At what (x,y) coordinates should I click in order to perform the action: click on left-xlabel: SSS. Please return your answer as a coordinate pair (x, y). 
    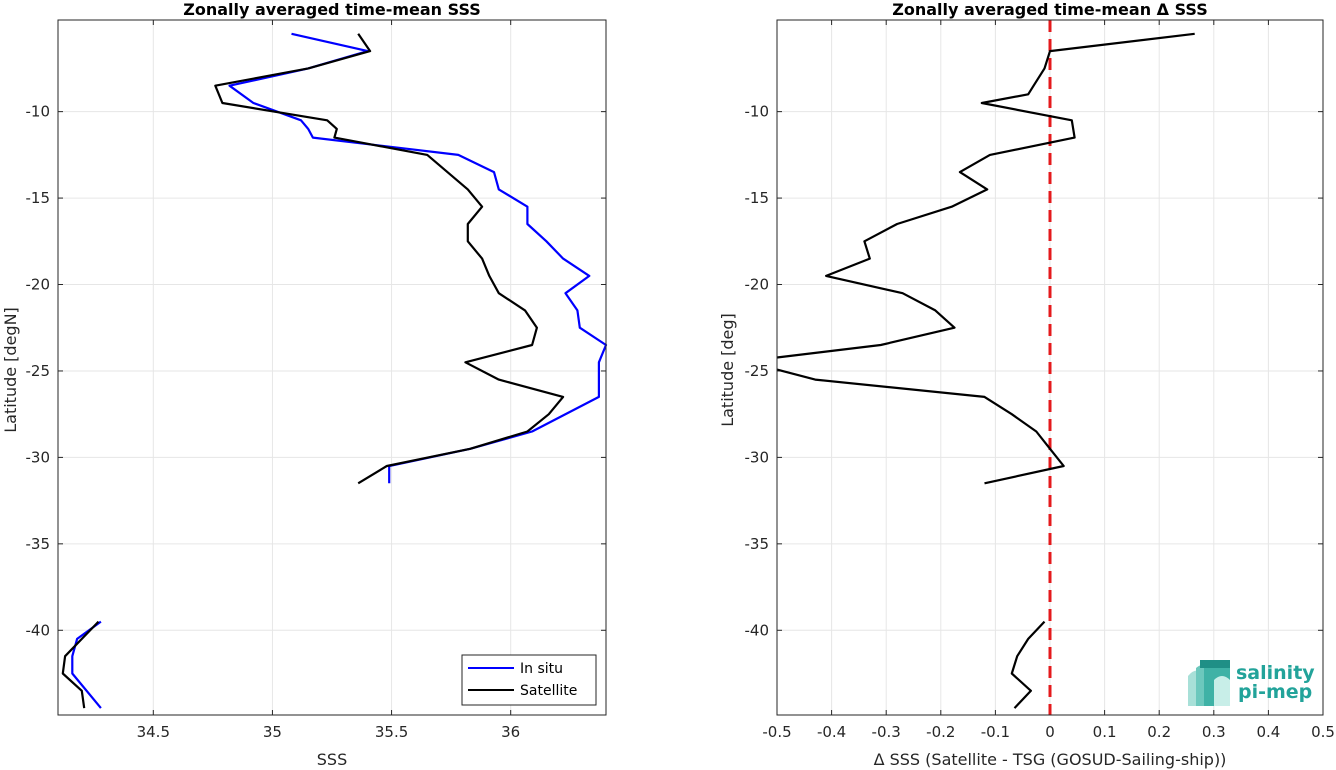
    Looking at the image, I should click on (332, 759).